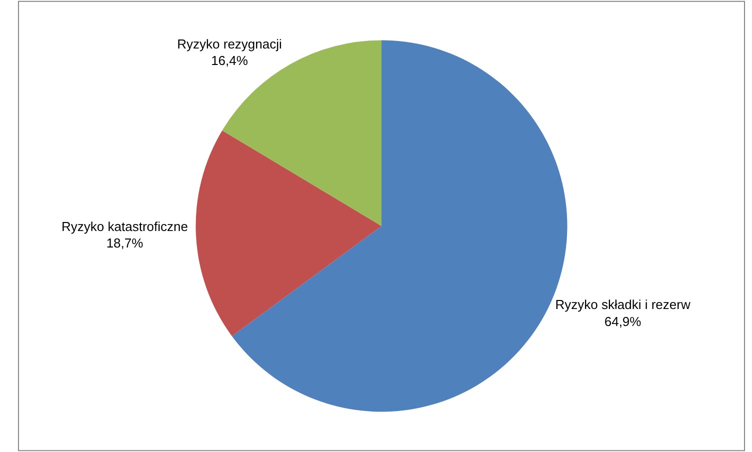 Image resolution: width=752 pixels, height=452 pixels. Describe the element at coordinates (289, 233) in the screenshot. I see `pie-slice` at that location.